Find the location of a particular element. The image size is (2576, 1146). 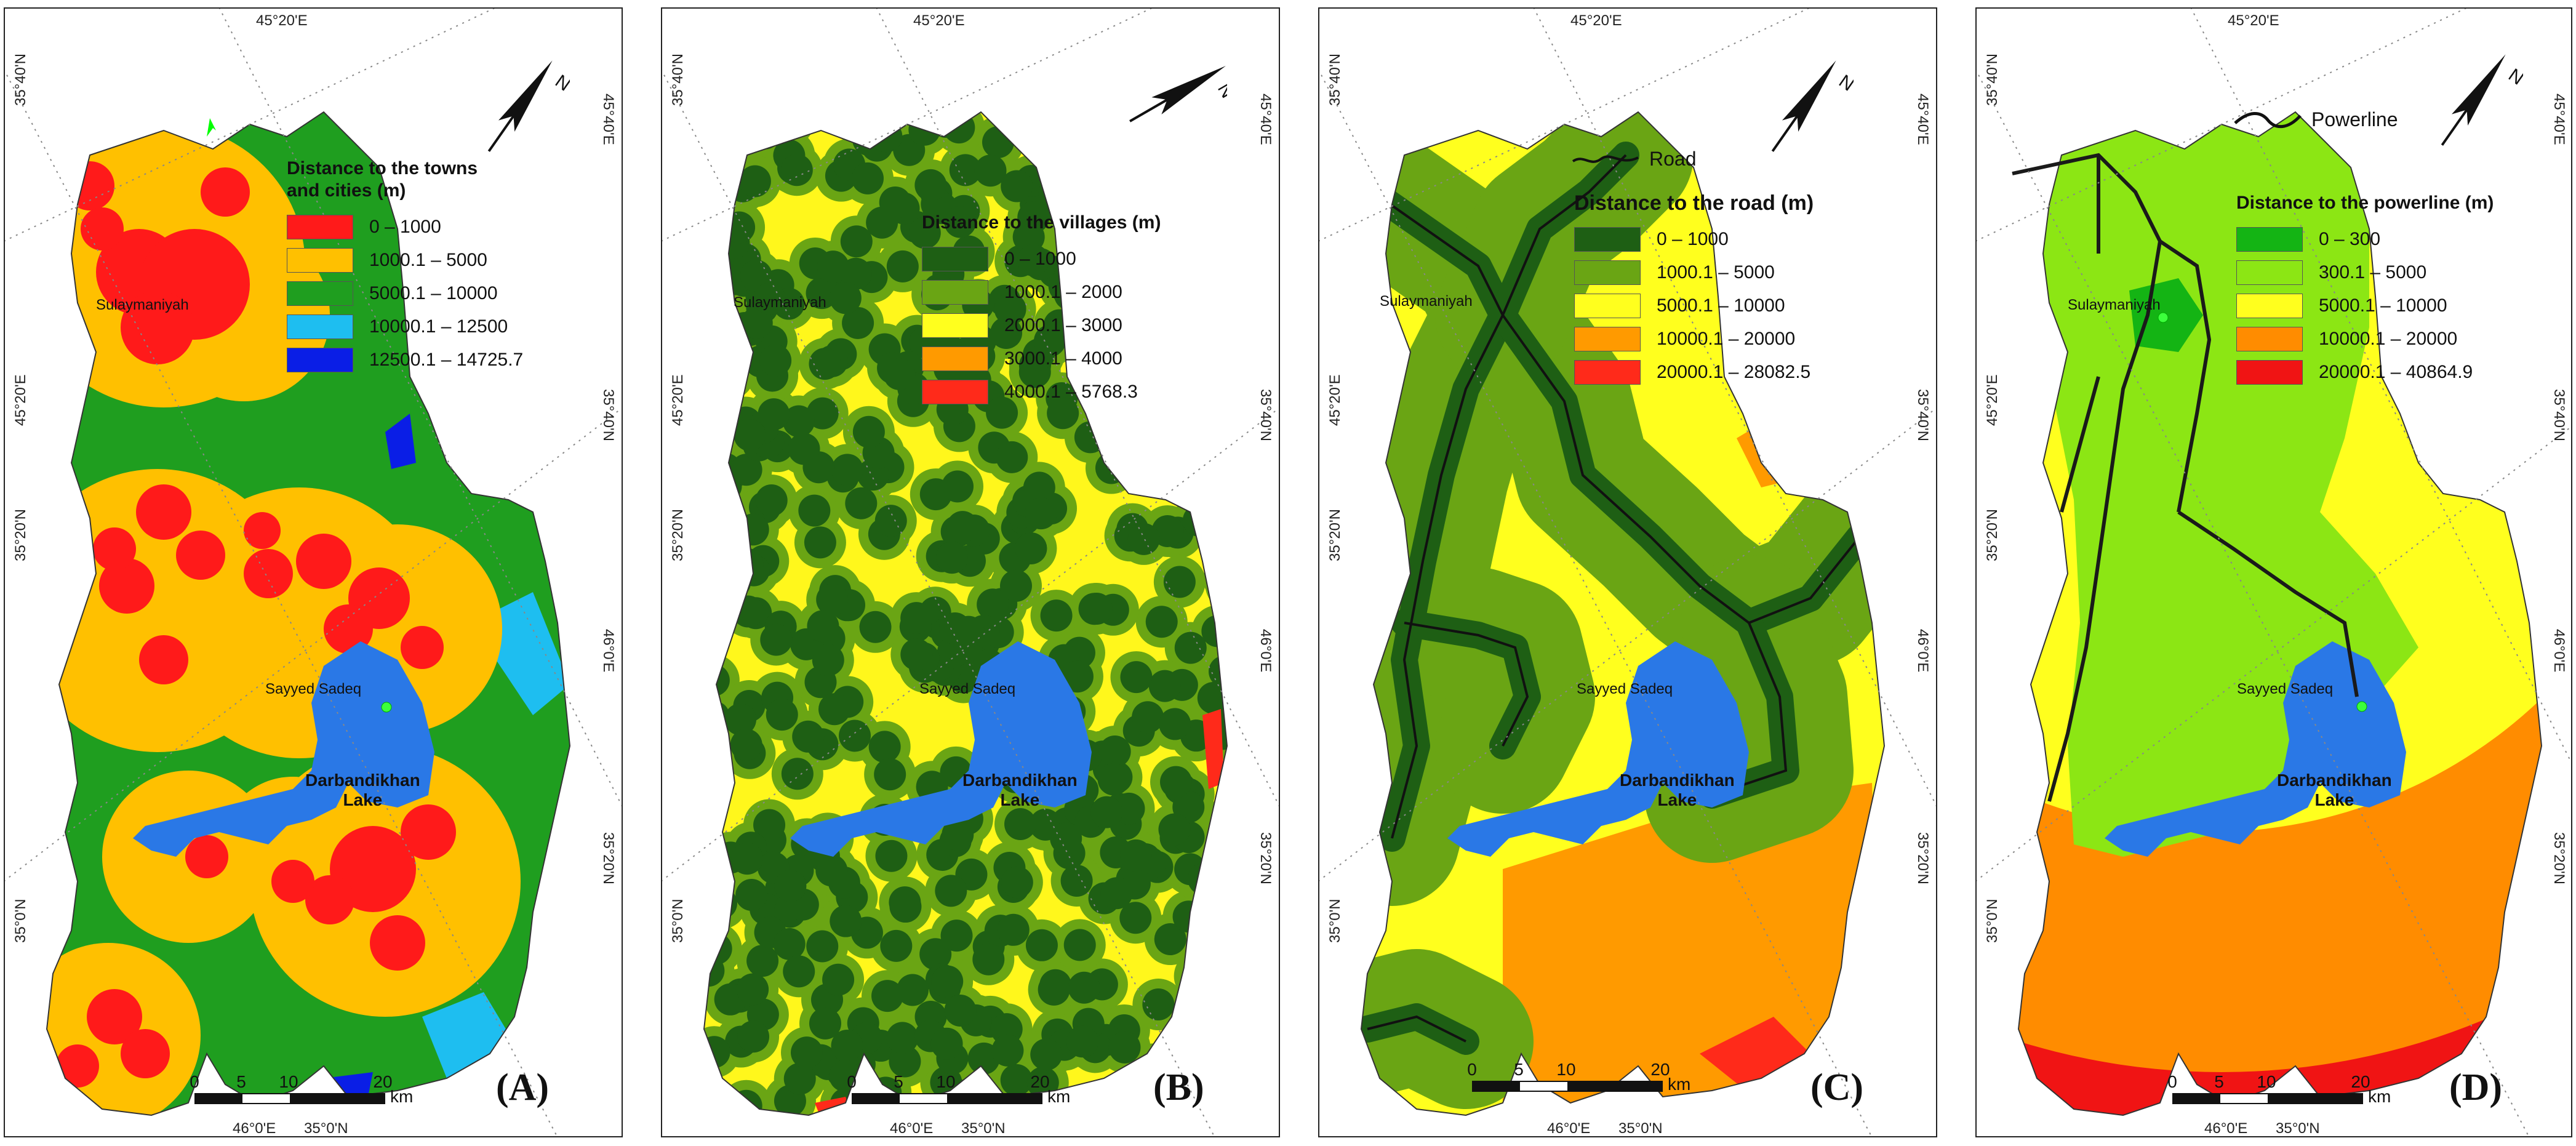

legend-label: 3000.1 – 4000 is located at coordinates (1063, 358).